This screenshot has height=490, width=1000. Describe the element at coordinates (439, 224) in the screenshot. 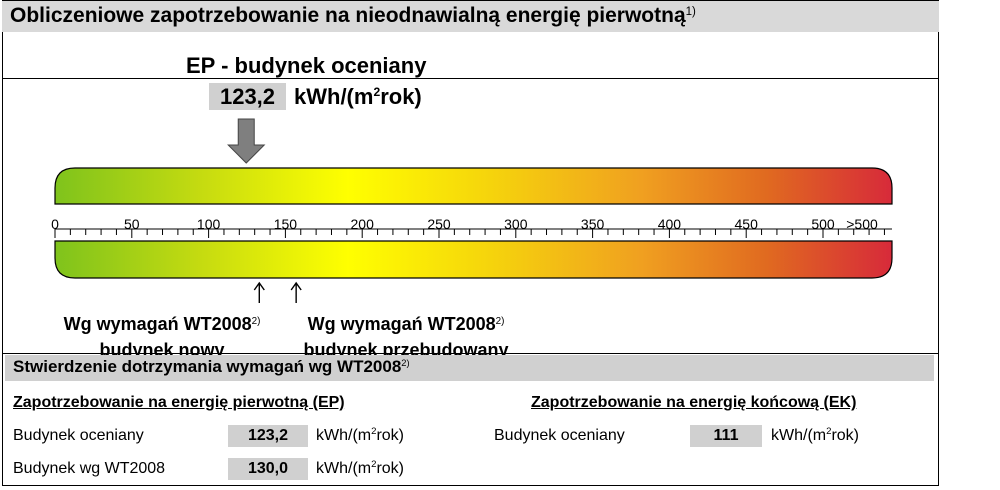

I see `tick-label: 250` at that location.